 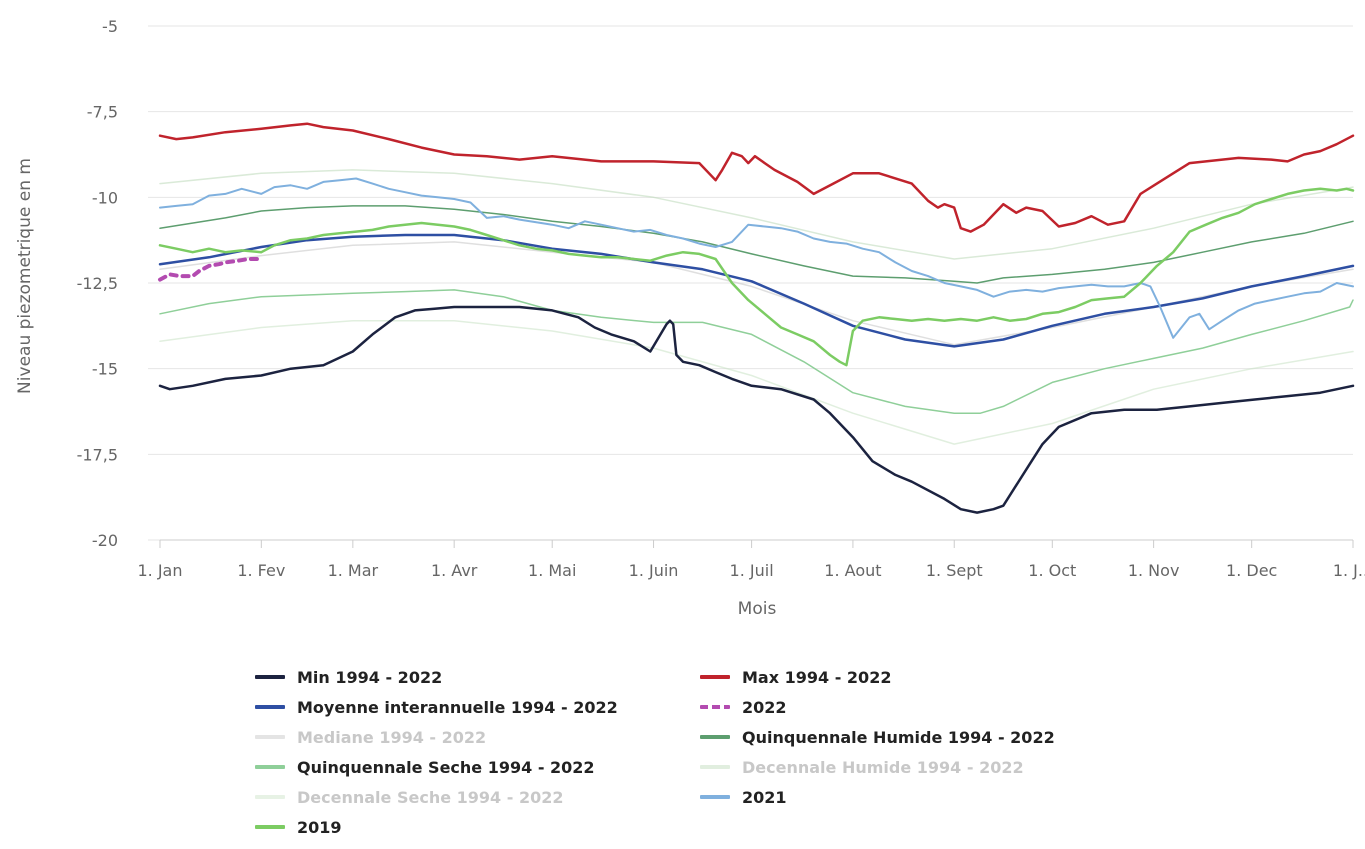 I want to click on legend-label-2021: 2021, so click(x=764, y=797).